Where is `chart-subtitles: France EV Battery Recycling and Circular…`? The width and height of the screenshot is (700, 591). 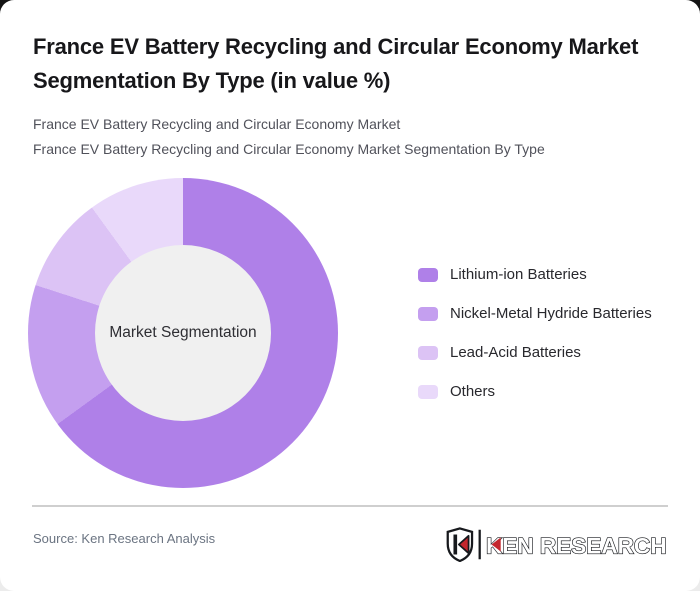 chart-subtitles: France EV Battery Recycling and Circular… is located at coordinates (353, 137).